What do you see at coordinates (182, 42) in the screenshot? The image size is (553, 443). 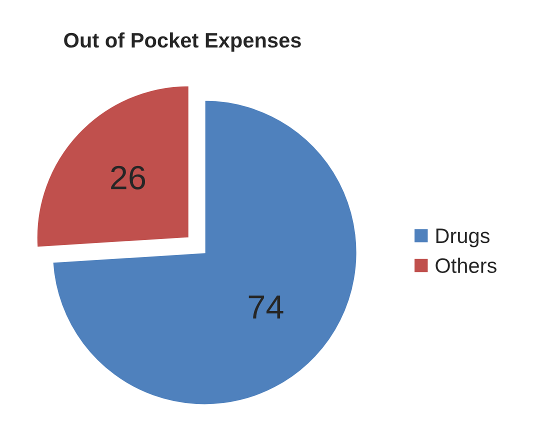 I see `chart-title: Out of Pocket Expenses` at bounding box center [182, 42].